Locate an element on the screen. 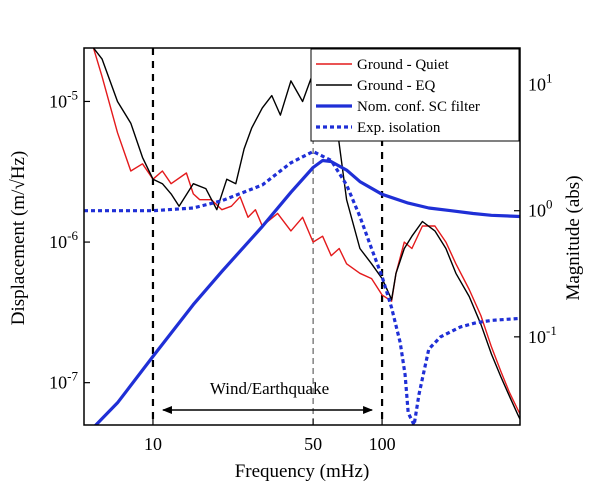 The height and width of the screenshot is (496, 594). legend-label: Ground - EQ is located at coordinates (396, 86).